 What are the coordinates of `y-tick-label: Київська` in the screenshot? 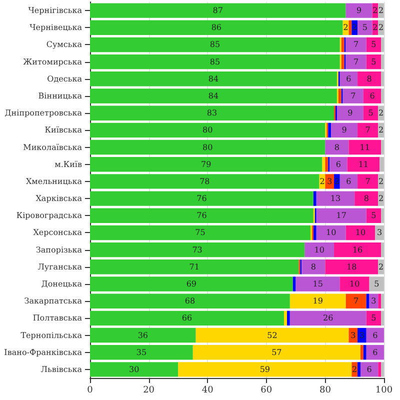 It's located at (63, 130).